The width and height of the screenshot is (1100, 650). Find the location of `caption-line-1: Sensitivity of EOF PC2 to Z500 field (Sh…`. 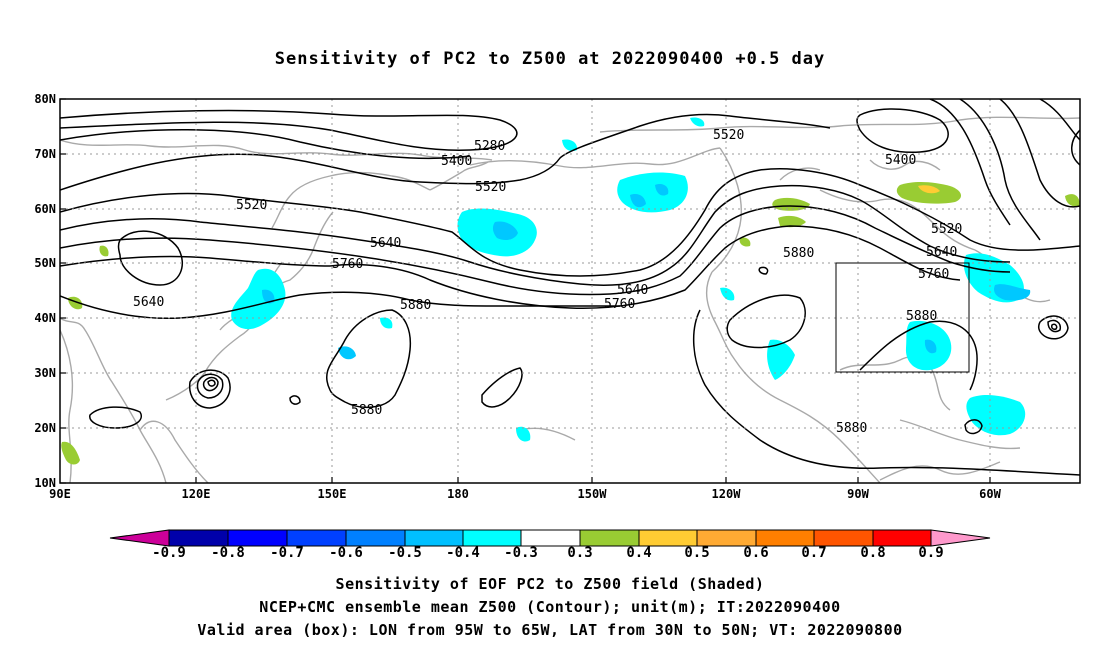

caption-line-1: Sensitivity of EOF PC2 to Z500 field (Sh… is located at coordinates (550, 584).